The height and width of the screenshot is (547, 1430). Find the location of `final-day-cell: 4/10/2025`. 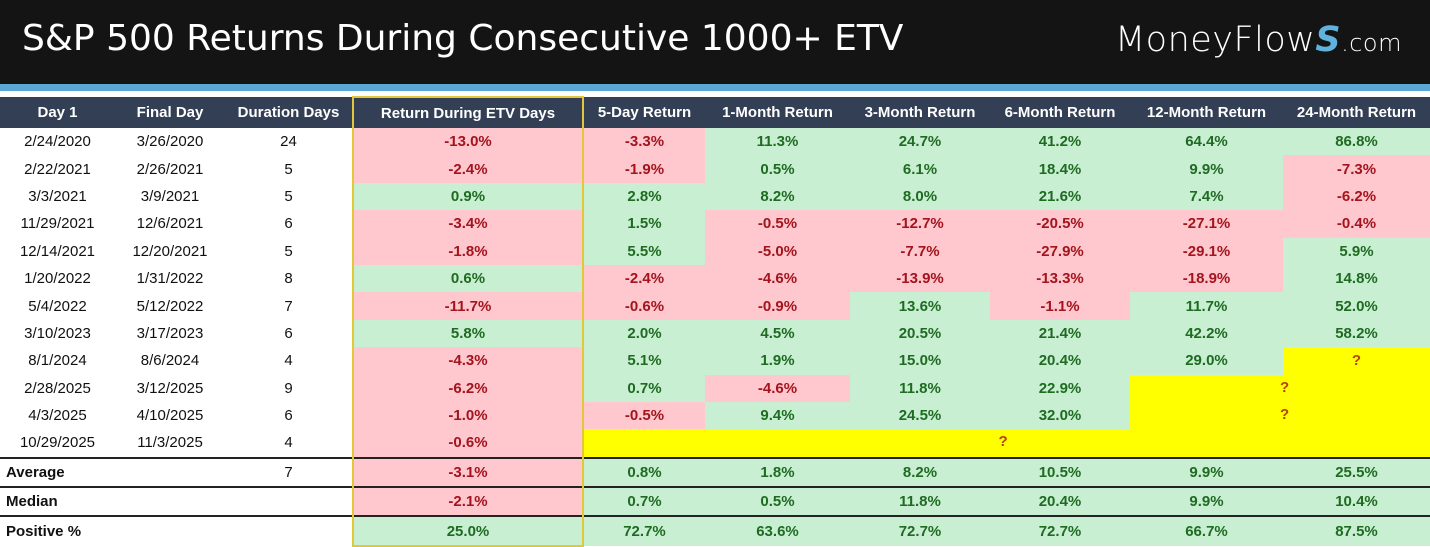

final-day-cell: 4/10/2025 is located at coordinates (170, 415).